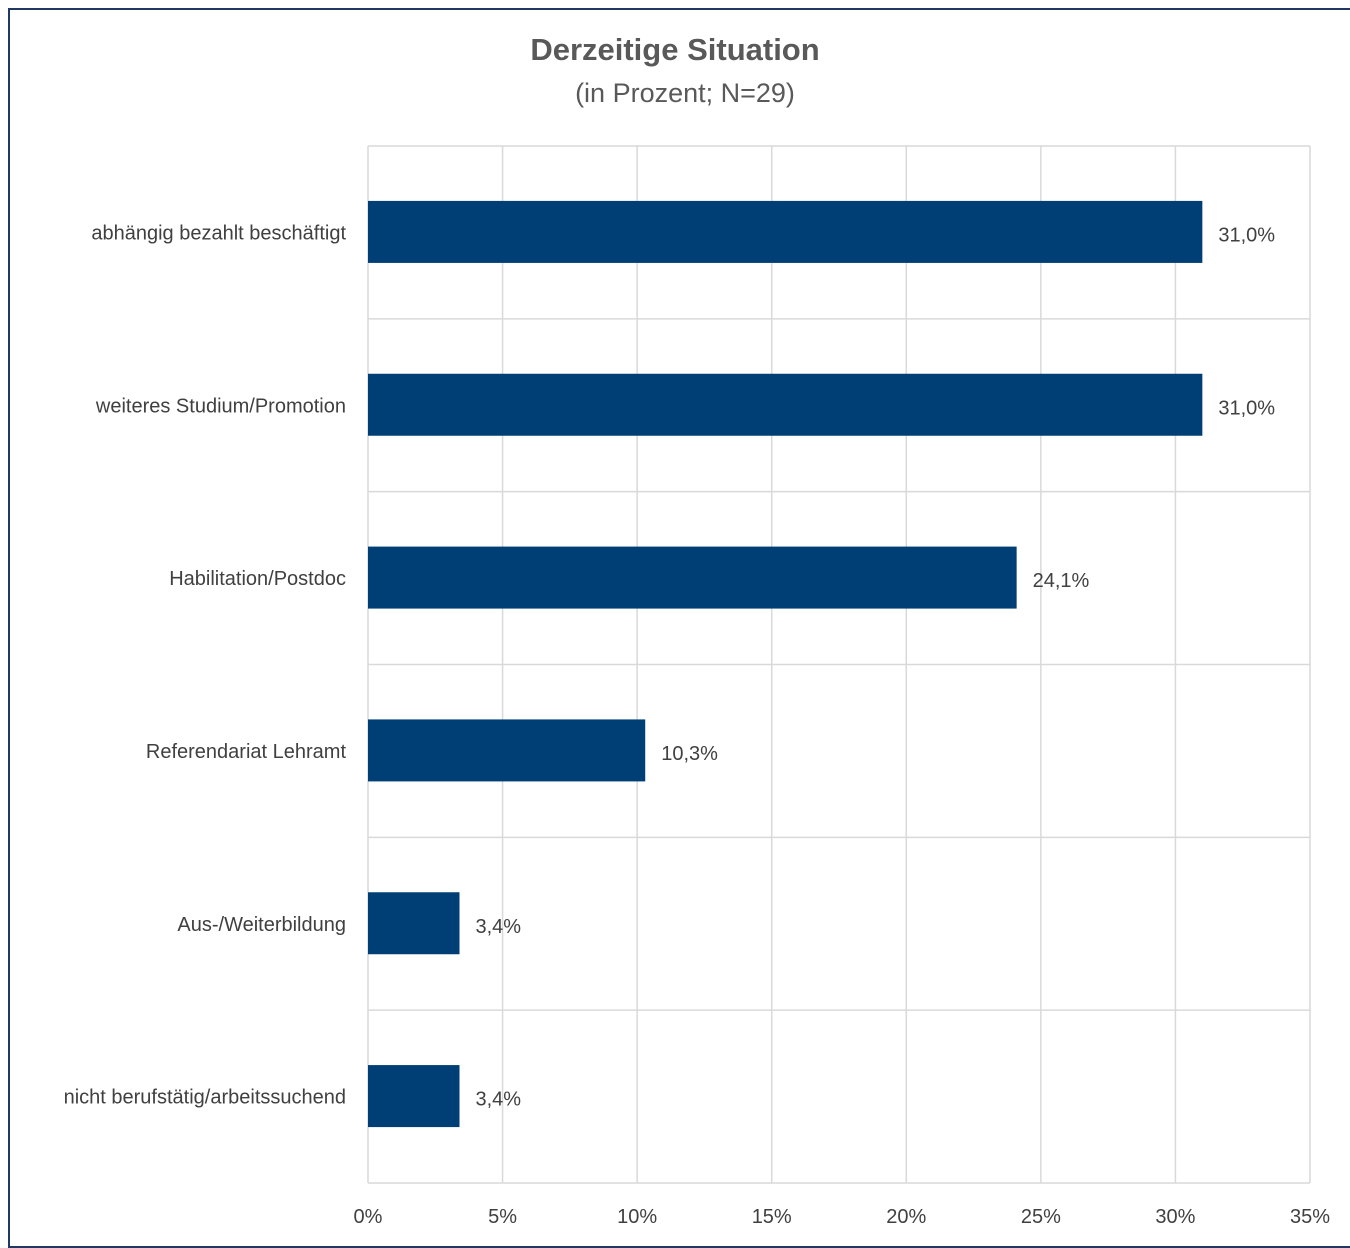 The width and height of the screenshot is (1350, 1248). I want to click on x-tick-label: 5%, so click(502, 1217).